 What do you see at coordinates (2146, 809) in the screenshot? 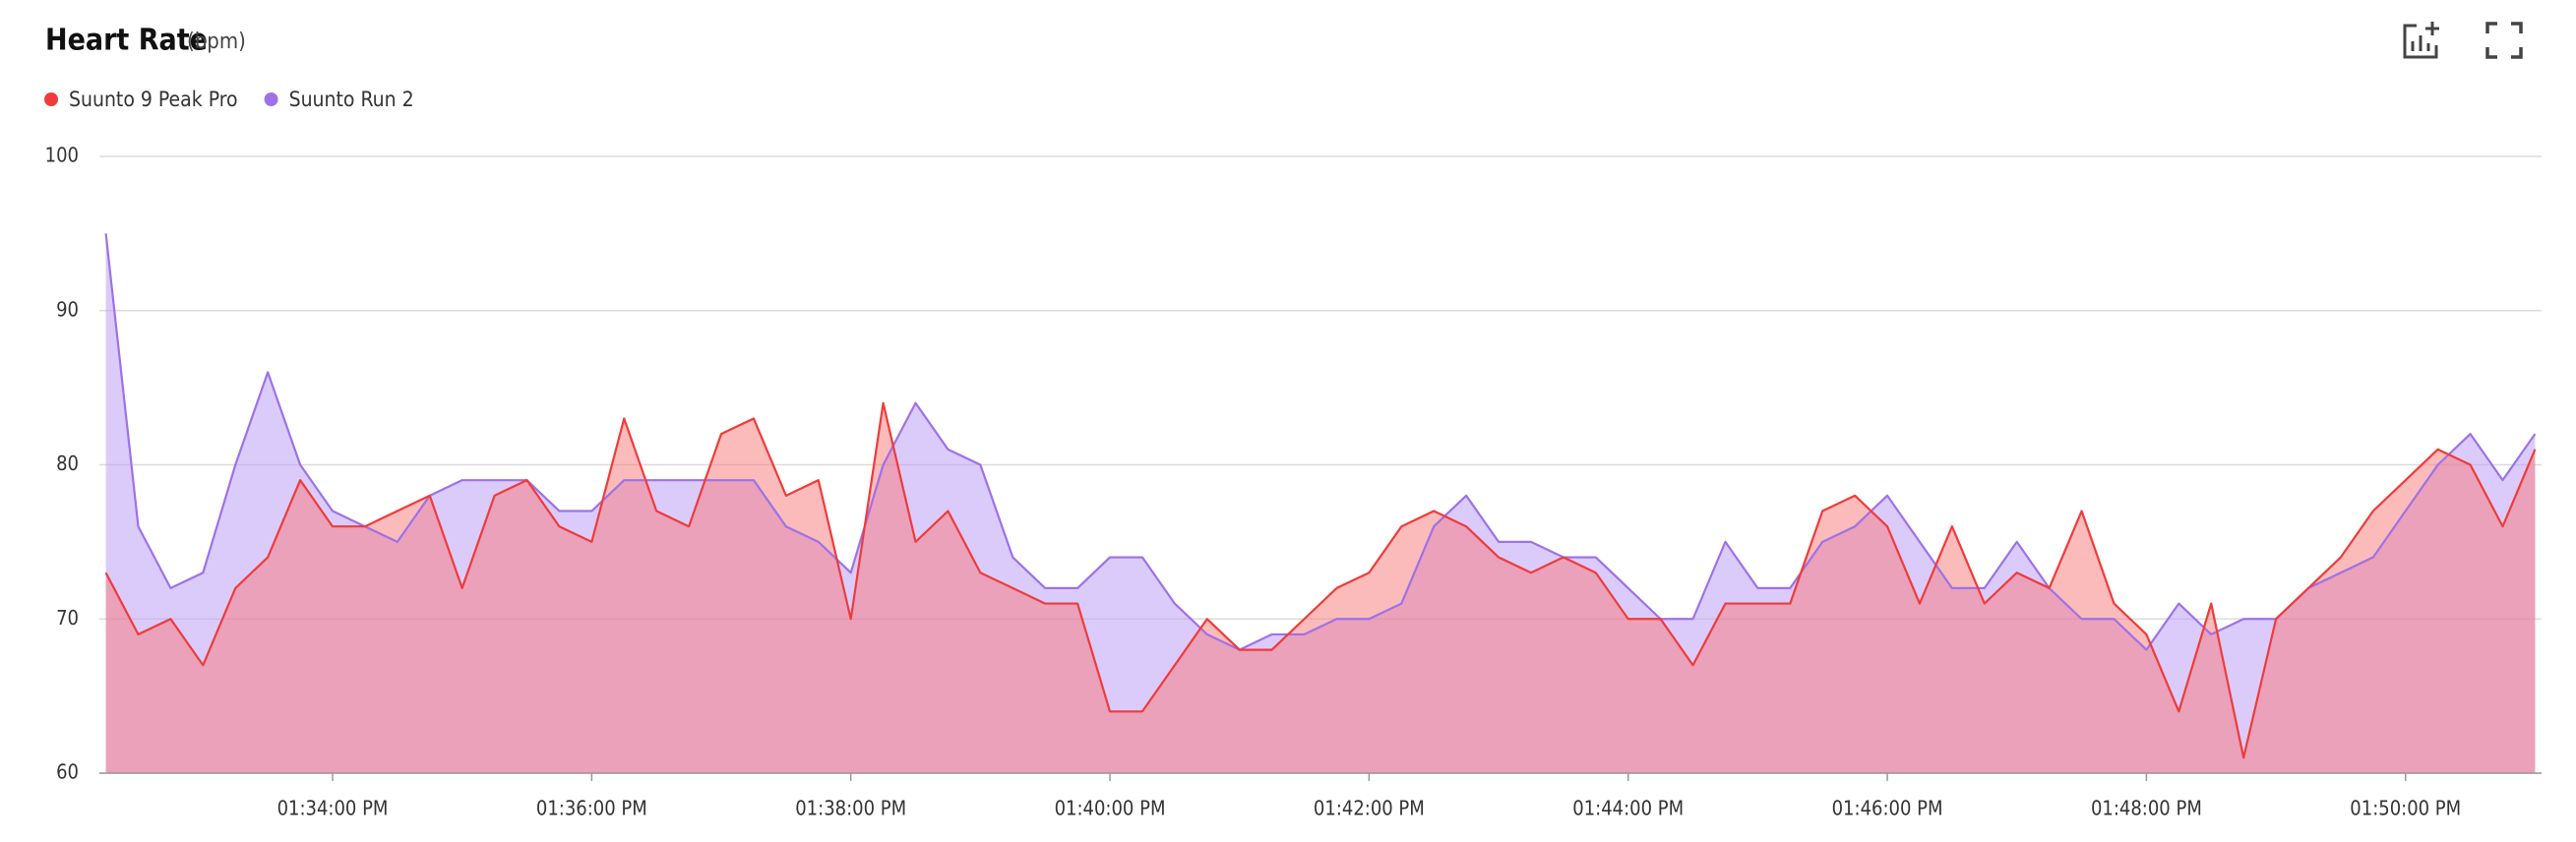
I see `x-tick-label: 01:48:00 PM` at bounding box center [2146, 809].